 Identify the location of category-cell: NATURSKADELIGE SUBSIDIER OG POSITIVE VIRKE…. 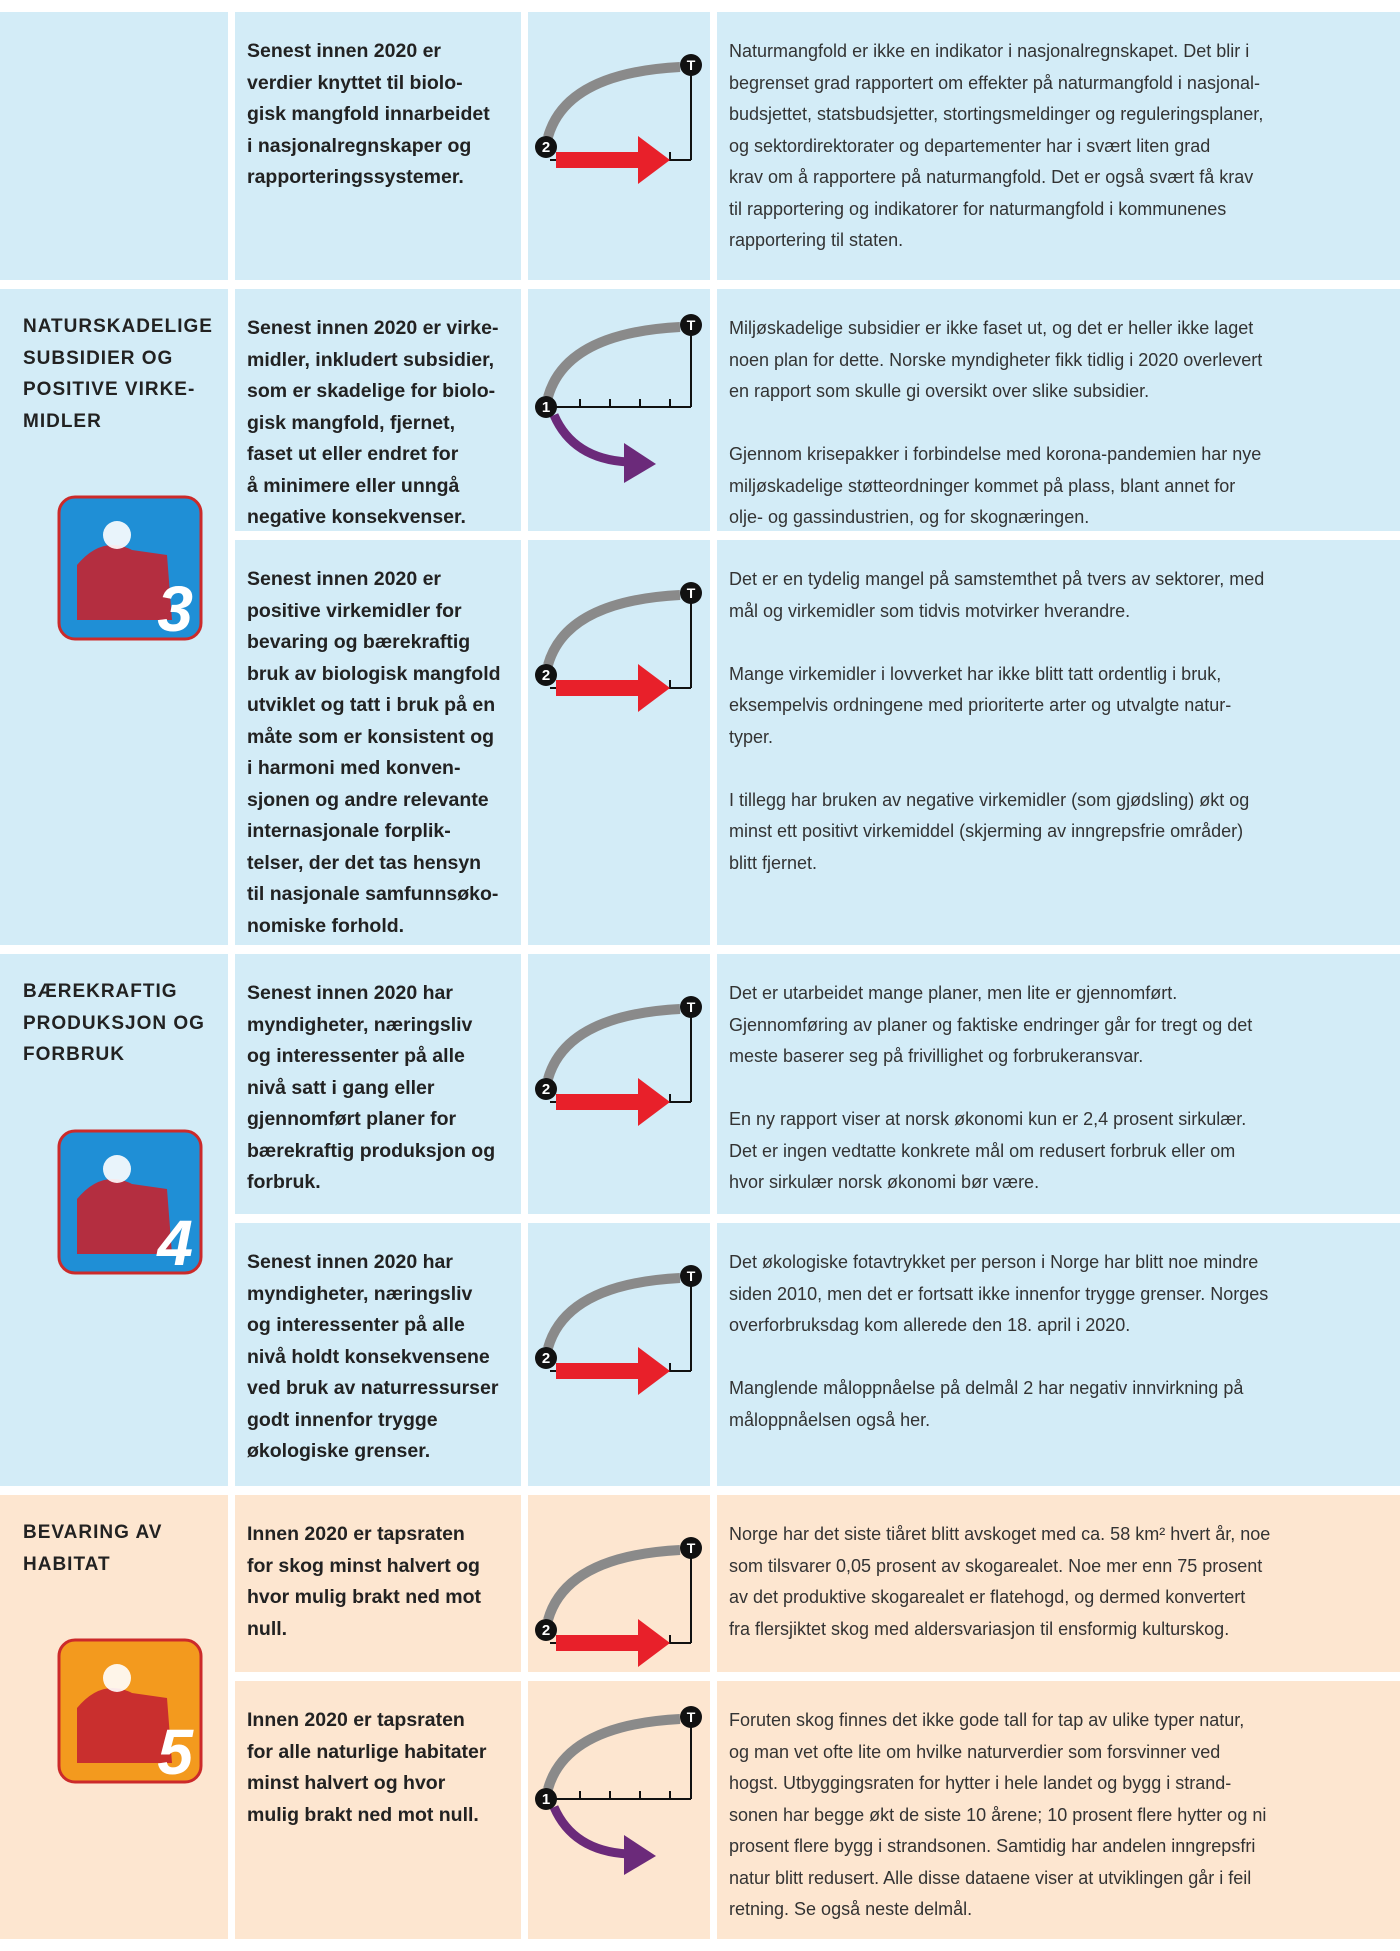
(114, 617).